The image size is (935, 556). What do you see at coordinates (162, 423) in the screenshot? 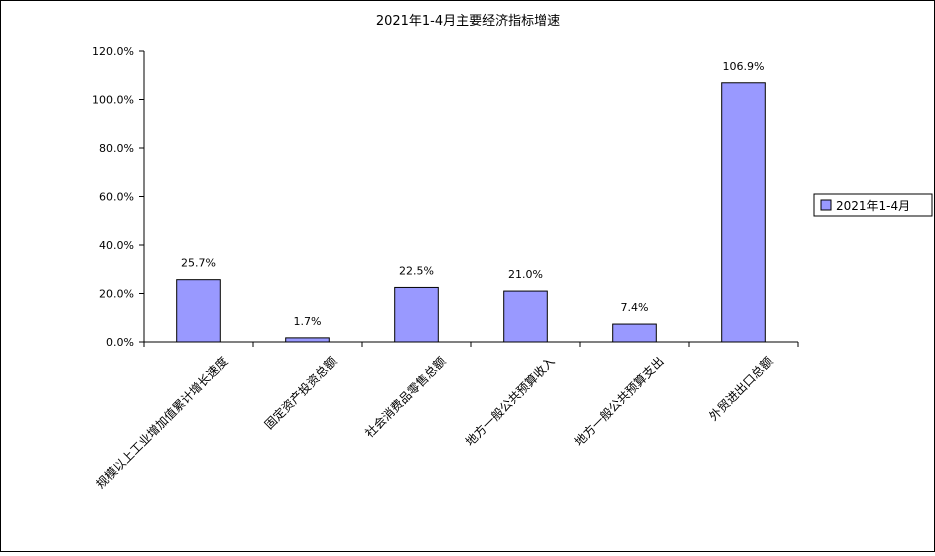
I see `category-label: 规模以上工业增加值累计增长速度` at bounding box center [162, 423].